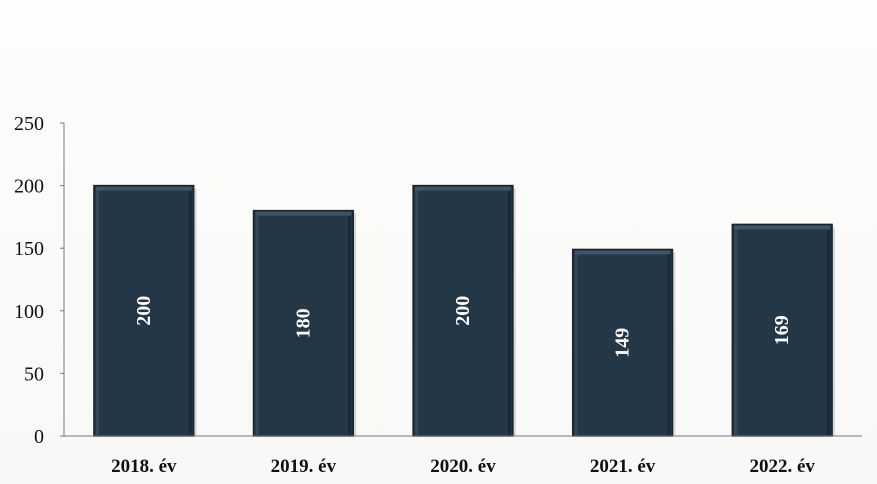 The image size is (877, 484). I want to click on y-tick-label: 100, so click(29, 312).